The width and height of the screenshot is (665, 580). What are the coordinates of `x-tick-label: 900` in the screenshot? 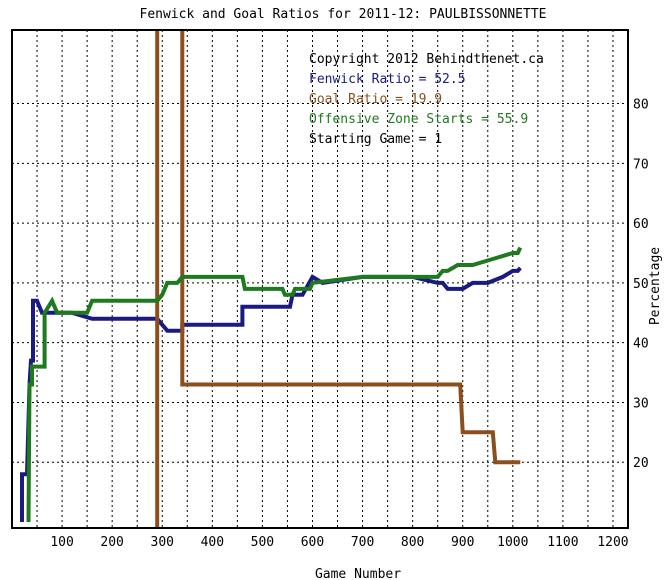 It's located at (462, 542).